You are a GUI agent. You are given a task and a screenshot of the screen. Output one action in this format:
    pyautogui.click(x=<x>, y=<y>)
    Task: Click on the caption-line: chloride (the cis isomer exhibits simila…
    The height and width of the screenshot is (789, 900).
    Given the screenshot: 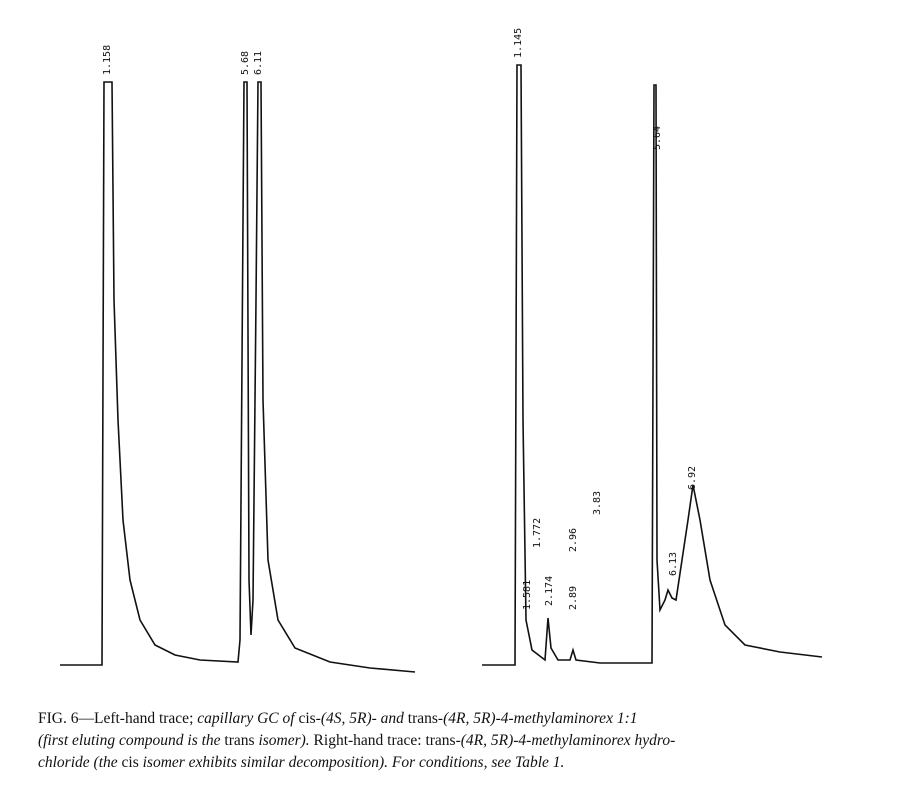 What is the action you would take?
    pyautogui.click(x=463, y=763)
    